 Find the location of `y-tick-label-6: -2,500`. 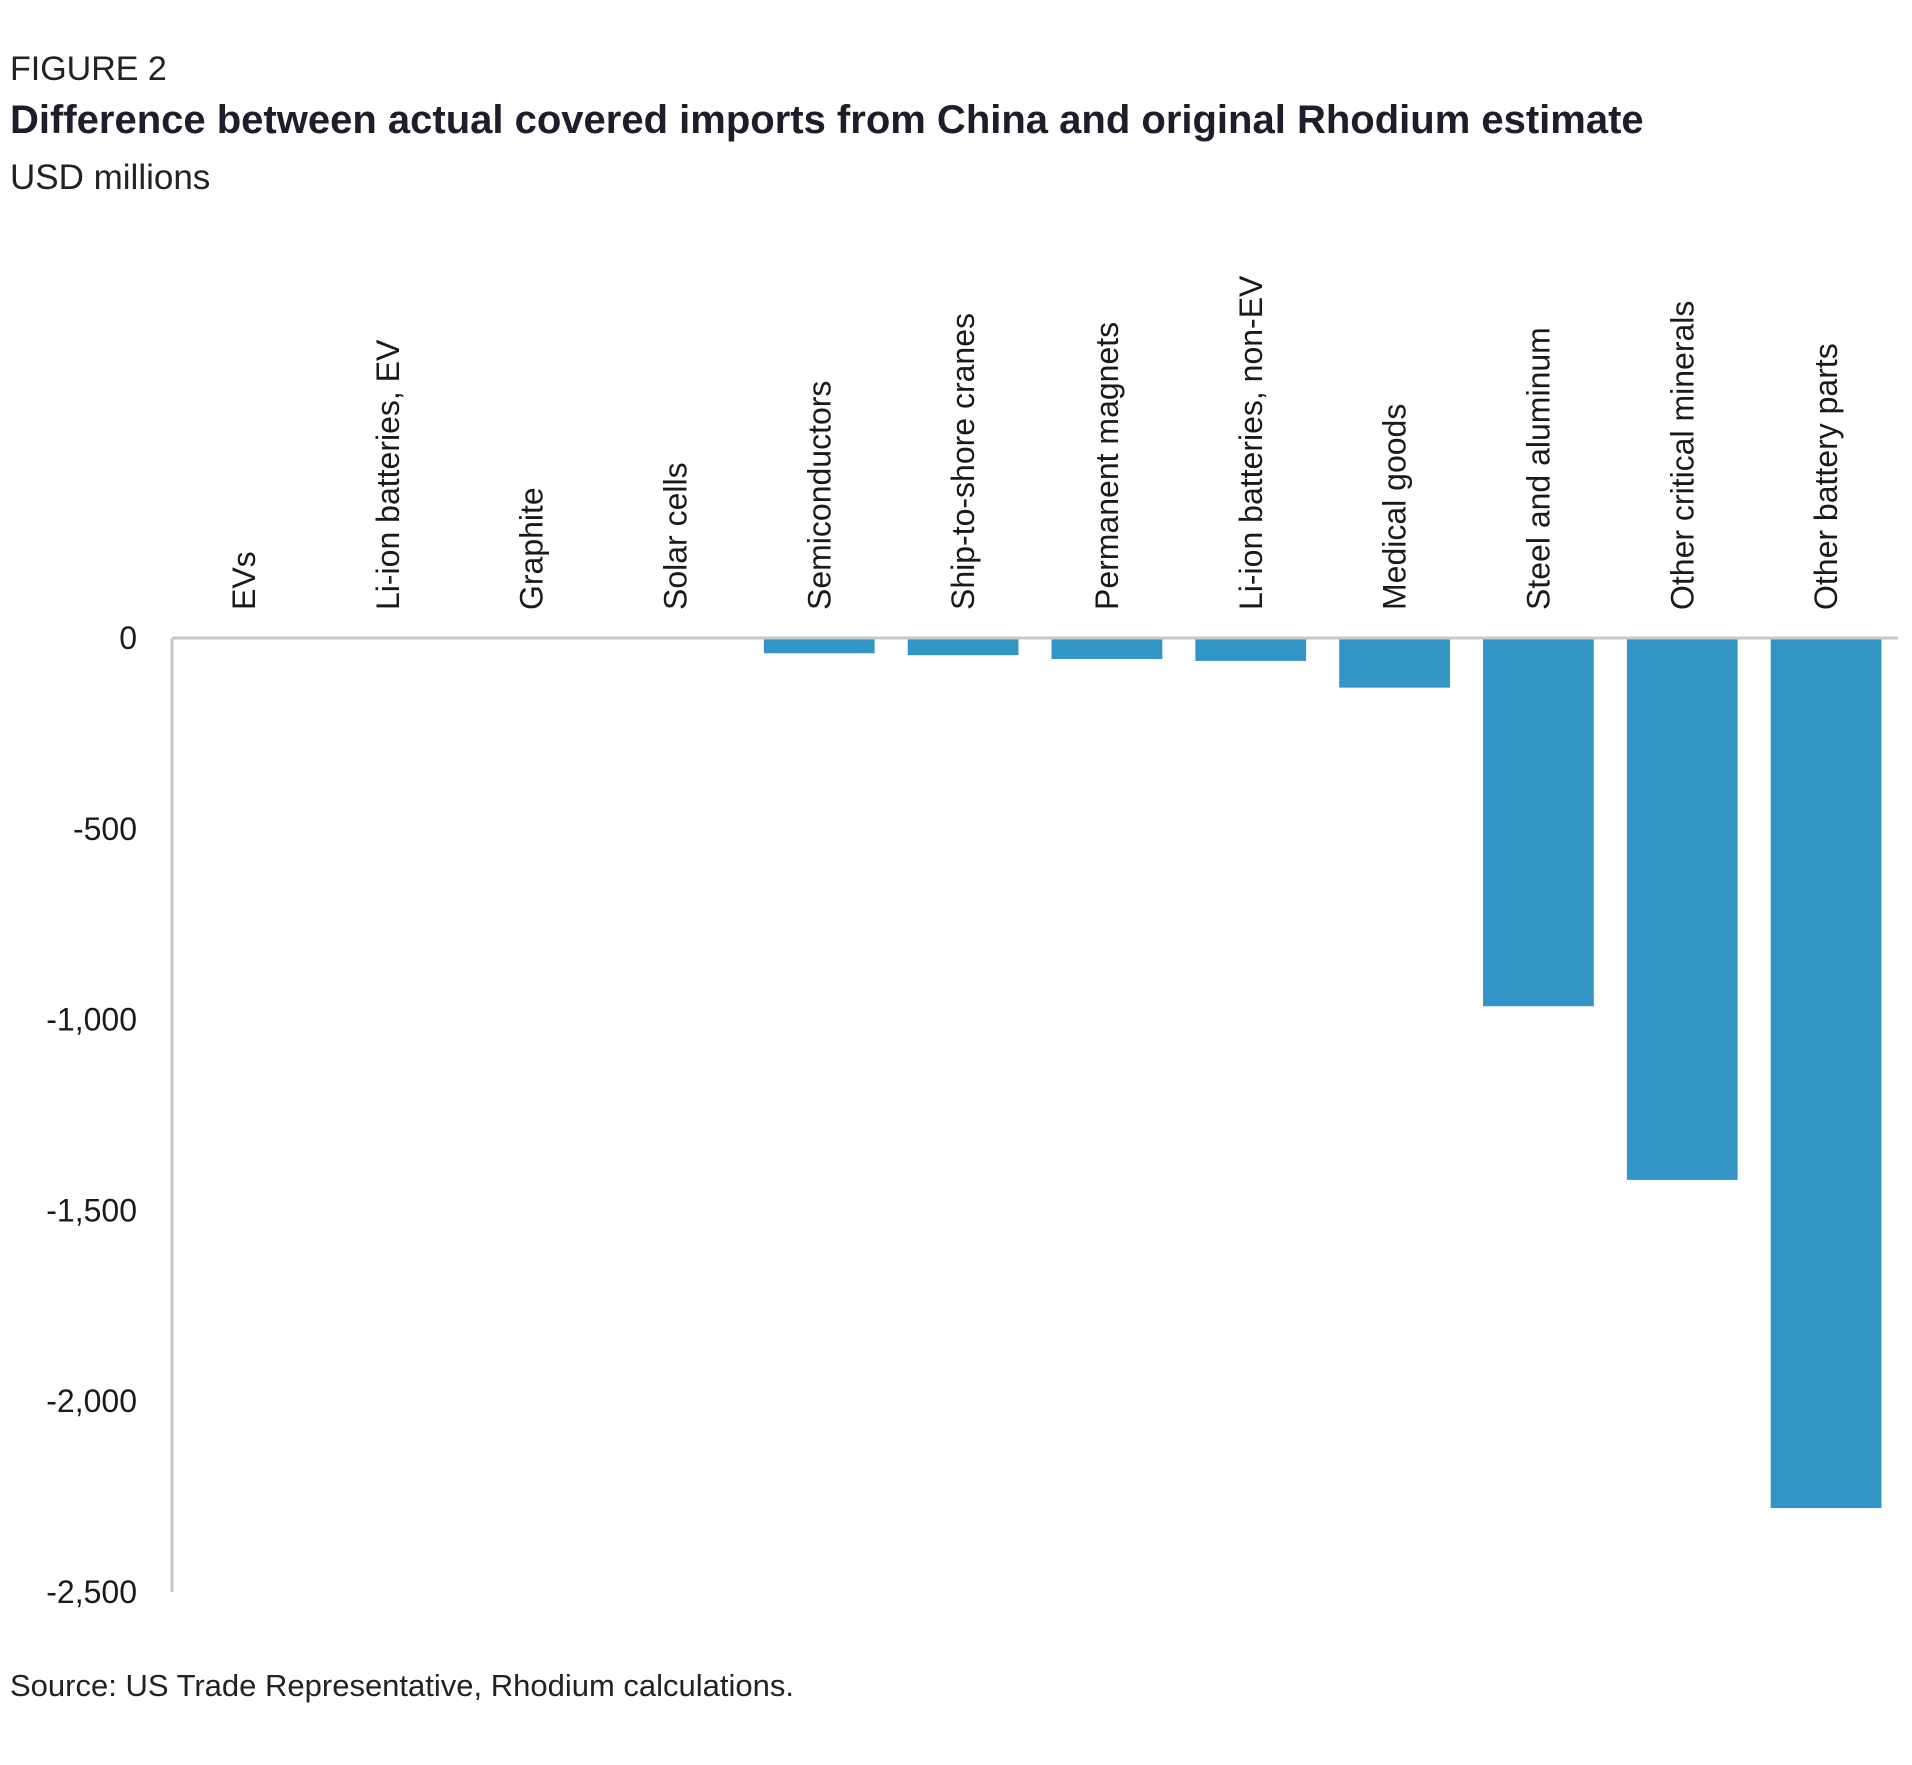

y-tick-label-6: -2,500 is located at coordinates (91, 1592).